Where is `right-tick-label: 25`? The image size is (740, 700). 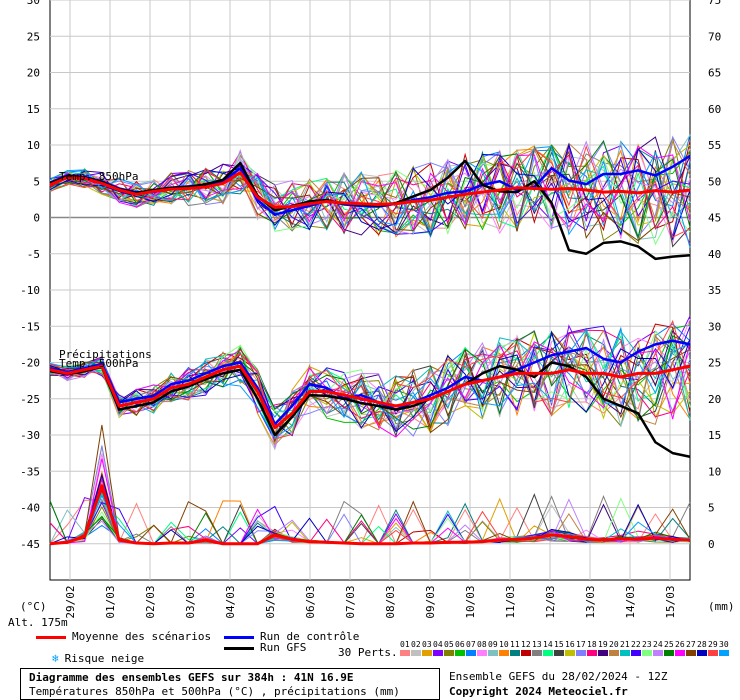 right-tick-label: 25 is located at coordinates (714, 363).